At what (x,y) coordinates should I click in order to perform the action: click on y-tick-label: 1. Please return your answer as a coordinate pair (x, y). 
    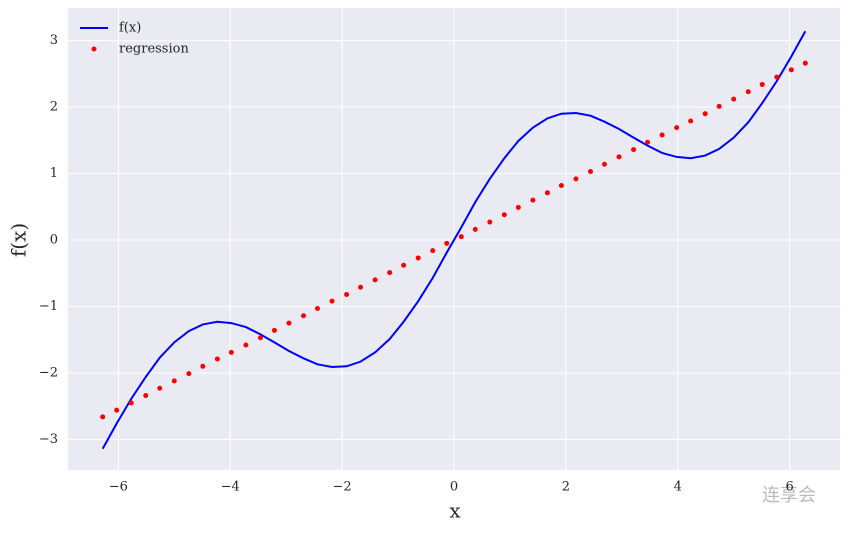
    Looking at the image, I should click on (54, 173).